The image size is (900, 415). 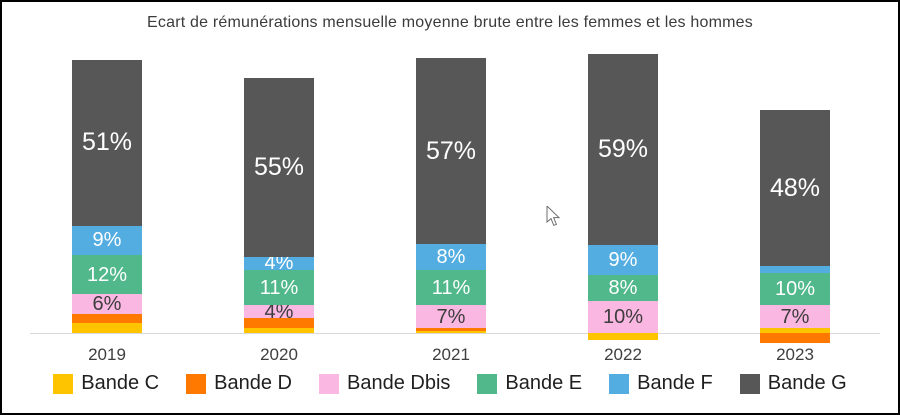 I want to click on bar-segment-bande-f-2021: 8%, so click(x=451, y=256).